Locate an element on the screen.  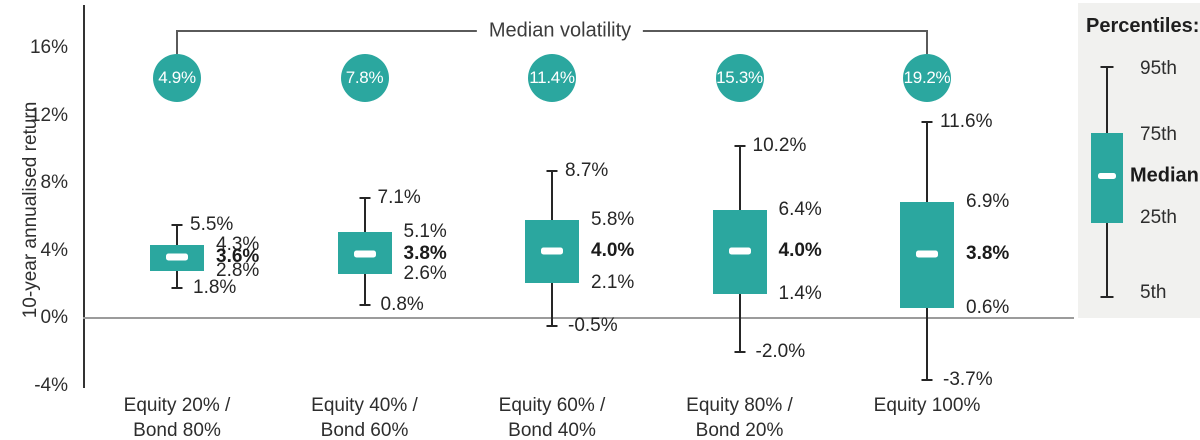
median-volatility-badge: 19.2% is located at coordinates (927, 78).